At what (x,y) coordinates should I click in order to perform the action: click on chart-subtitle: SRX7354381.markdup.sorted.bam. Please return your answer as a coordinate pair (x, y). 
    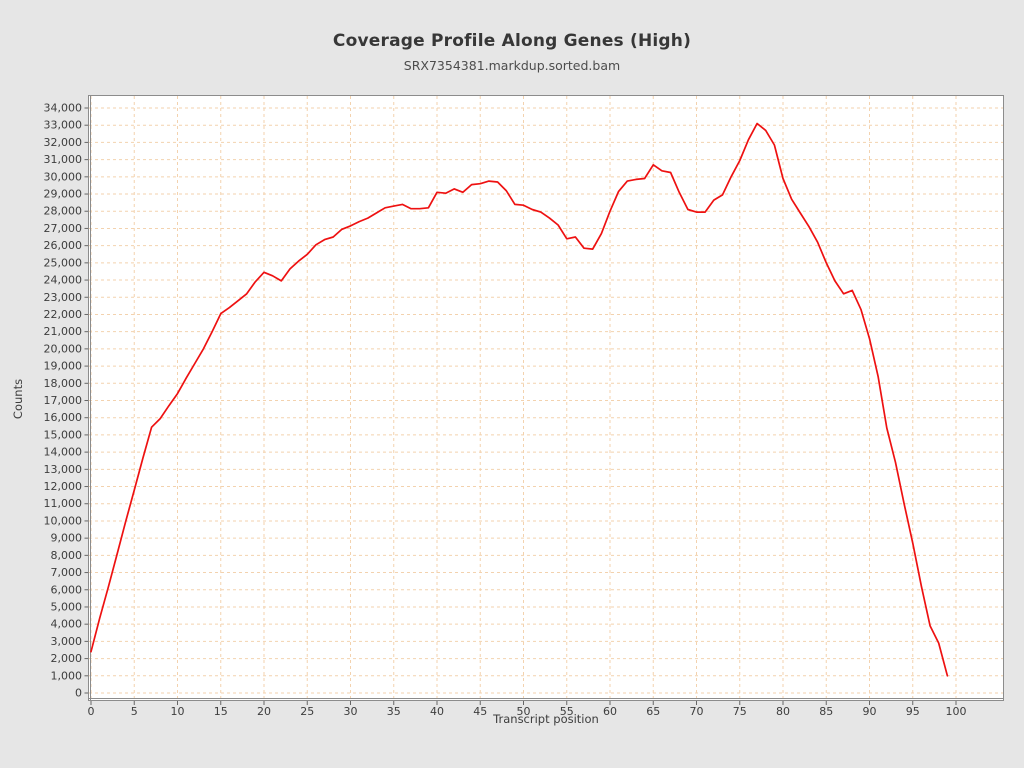
    Looking at the image, I should click on (512, 65).